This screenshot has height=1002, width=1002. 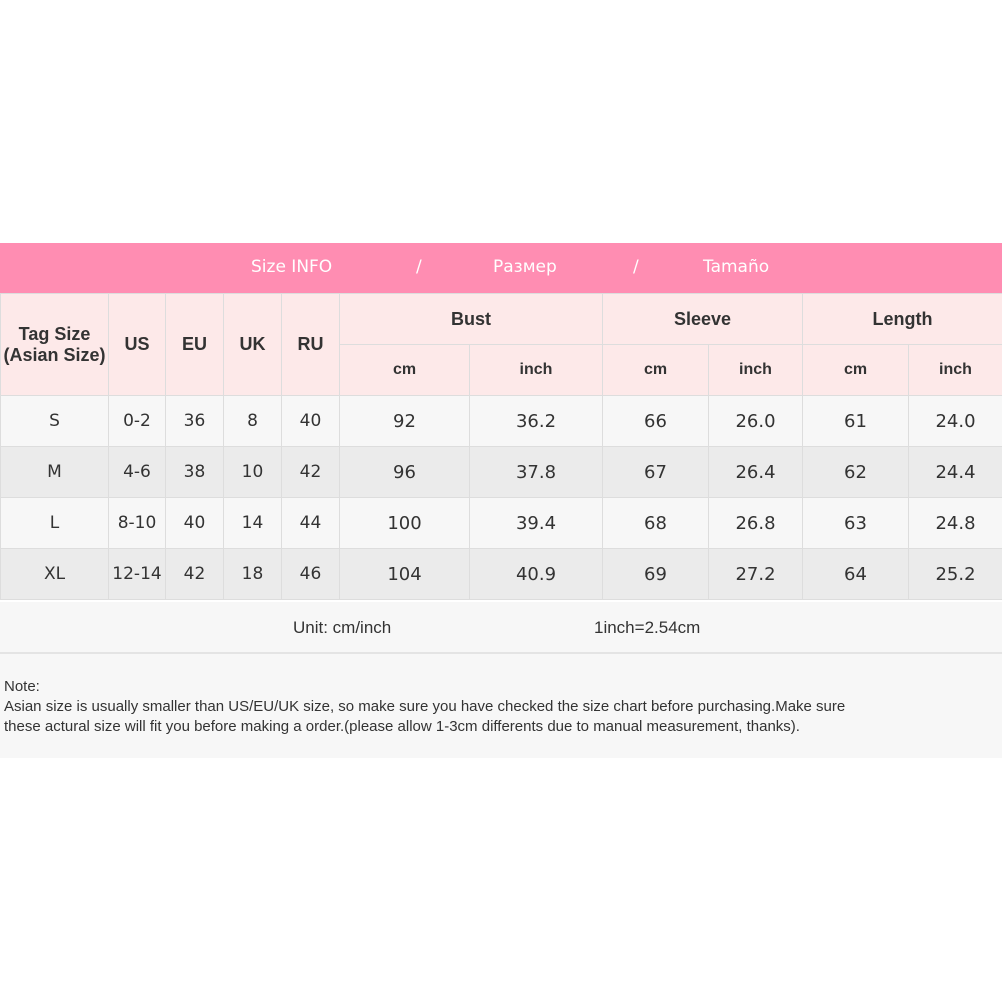 What do you see at coordinates (342, 627) in the screenshot?
I see `unit-label: Unit: cm/inch` at bounding box center [342, 627].